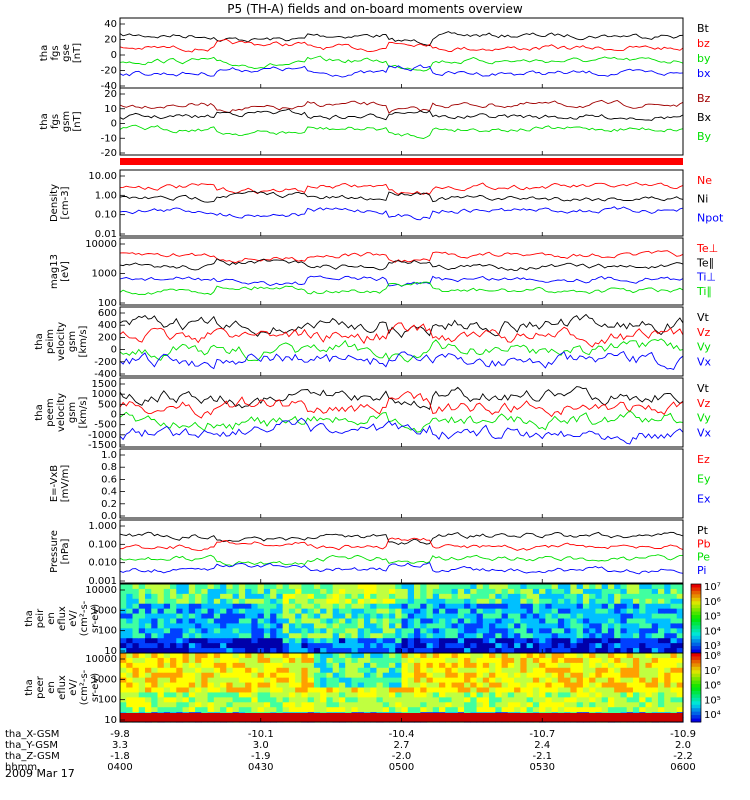 The height and width of the screenshot is (800, 750). Describe the element at coordinates (65, 551) in the screenshot. I see `y-axis-label-line: [nPa]` at that location.